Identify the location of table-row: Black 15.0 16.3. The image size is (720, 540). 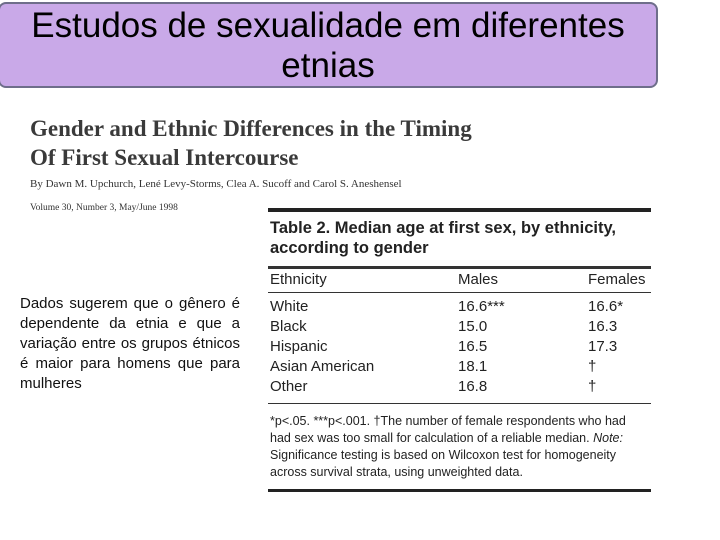
(459, 327).